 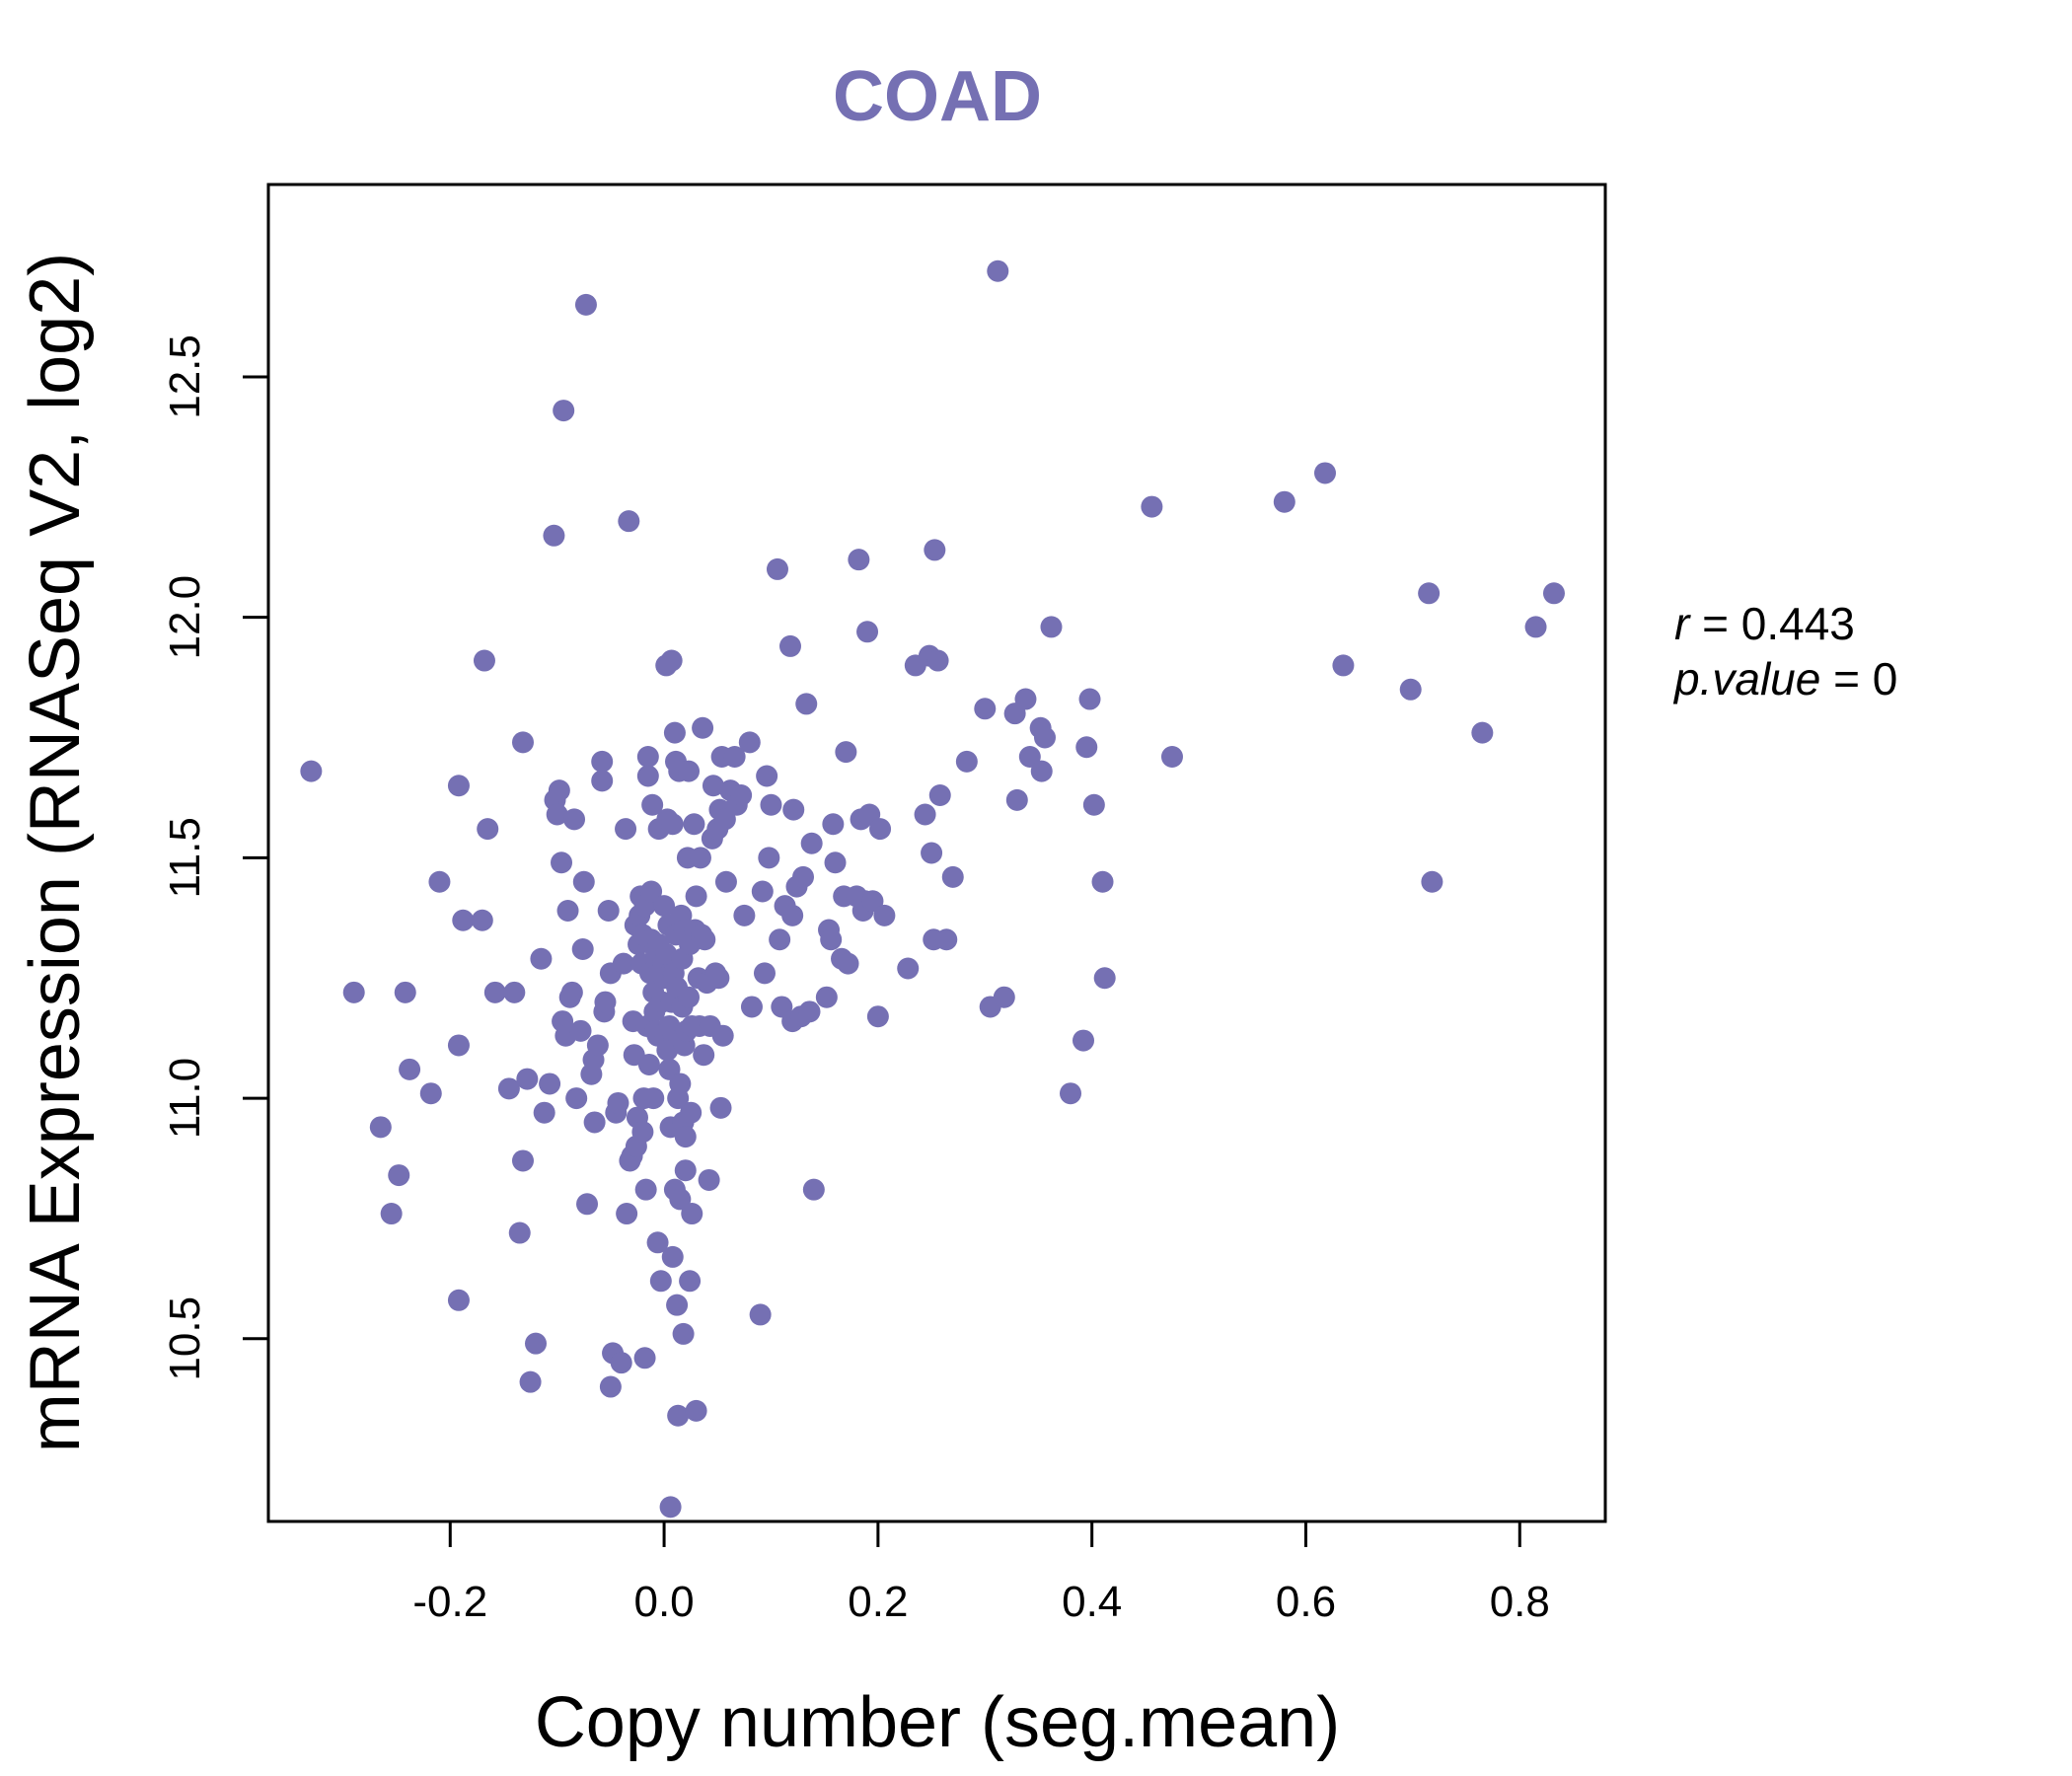 I want to click on x-tick-label: 0.6, so click(x=1306, y=1602).